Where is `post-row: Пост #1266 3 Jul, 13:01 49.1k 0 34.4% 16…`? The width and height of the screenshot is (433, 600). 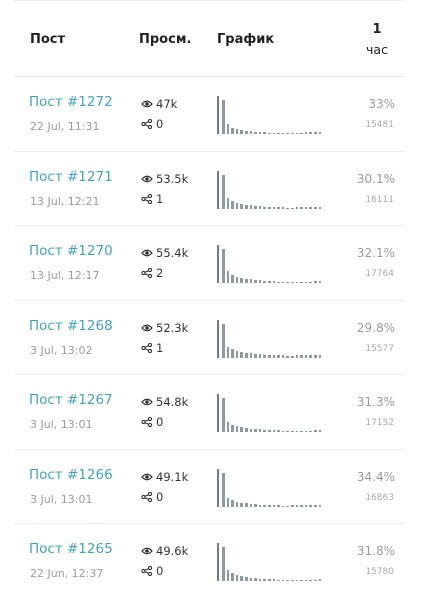 post-row: Пост #1266 3 Jul, 13:01 49.1k 0 34.4% 16… is located at coordinates (216, 487).